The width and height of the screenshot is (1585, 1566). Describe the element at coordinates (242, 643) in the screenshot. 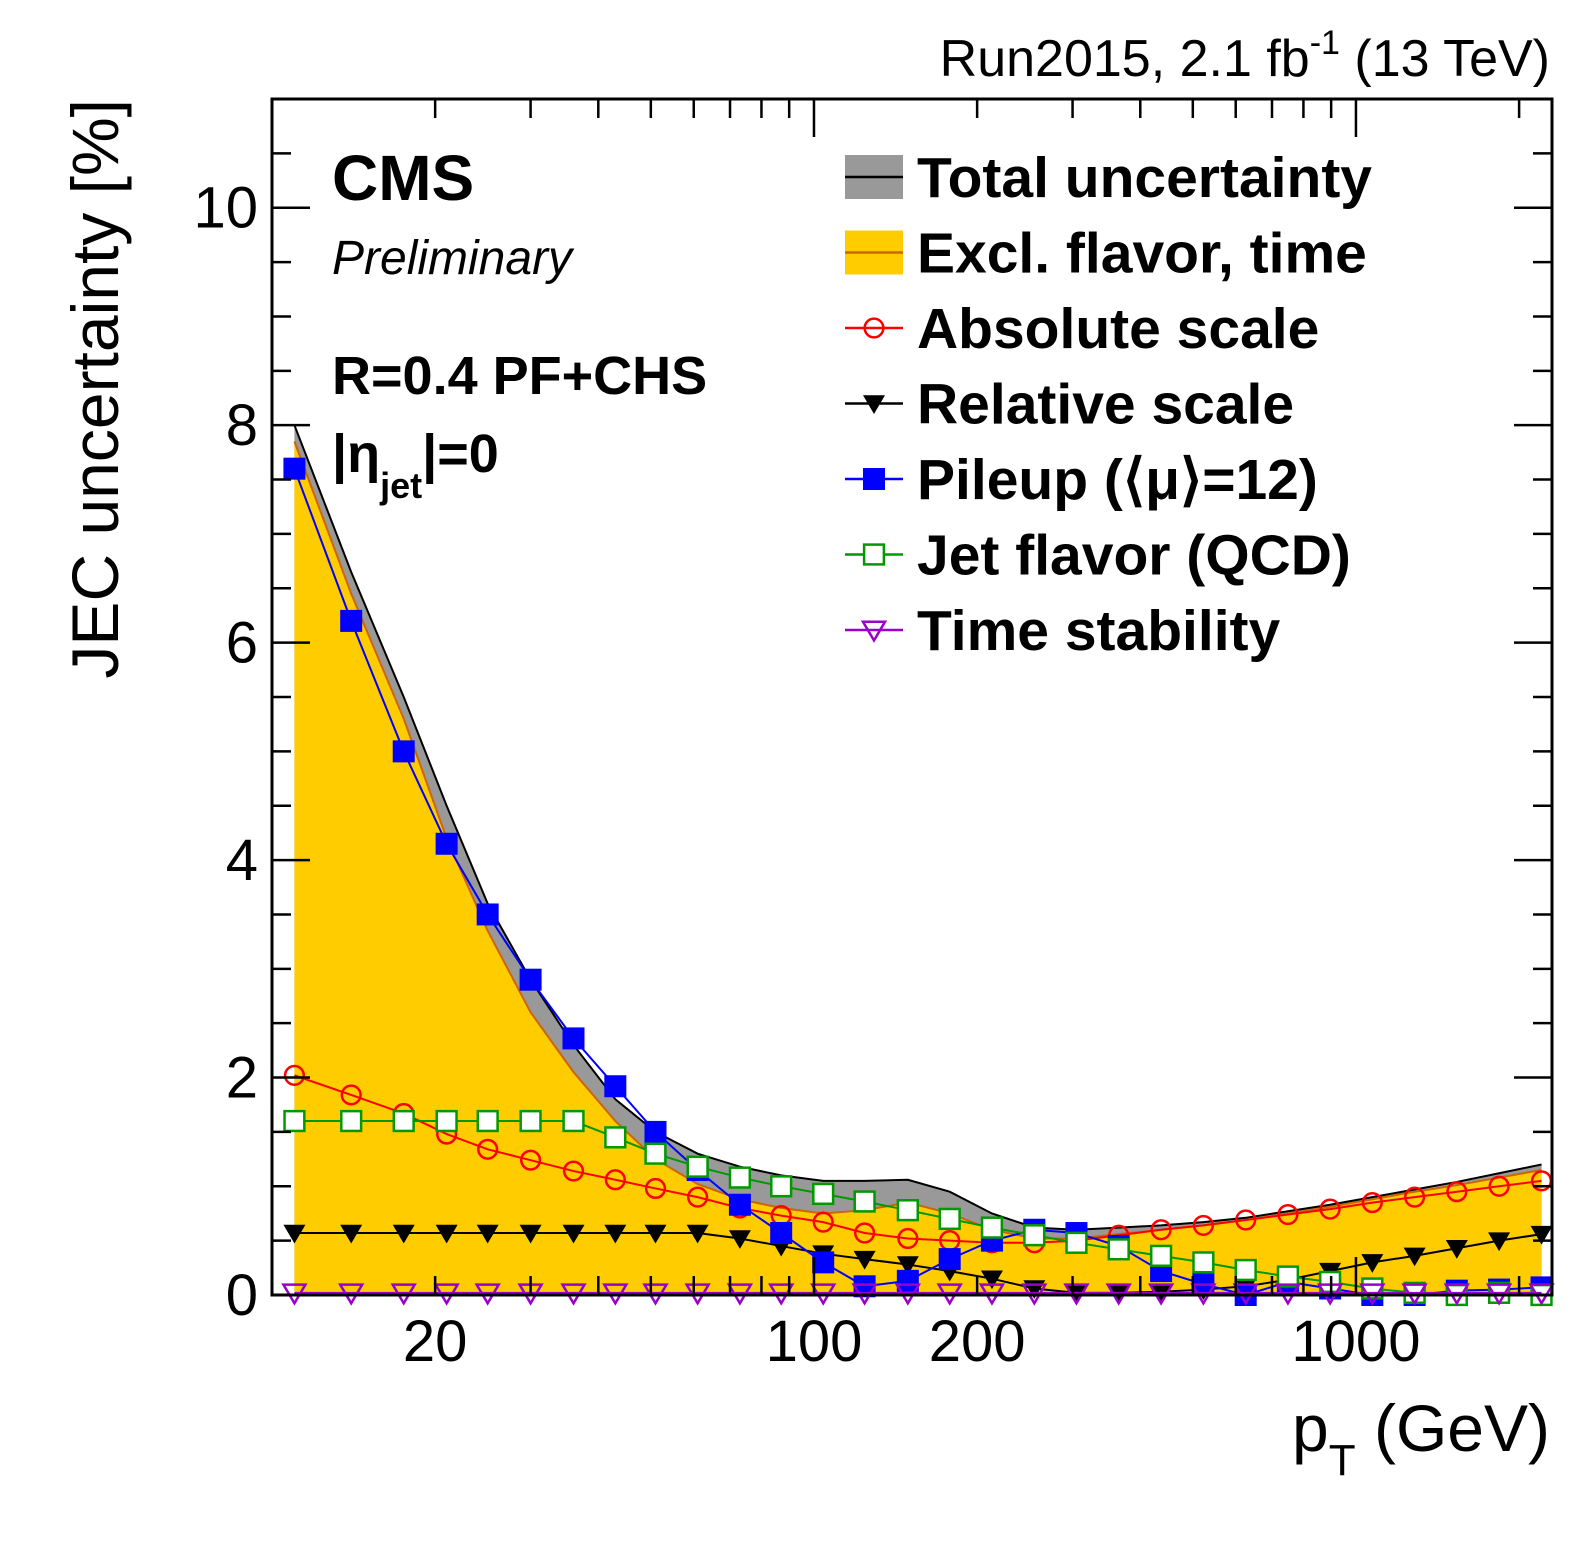

I see `y-tick-label: 6` at that location.